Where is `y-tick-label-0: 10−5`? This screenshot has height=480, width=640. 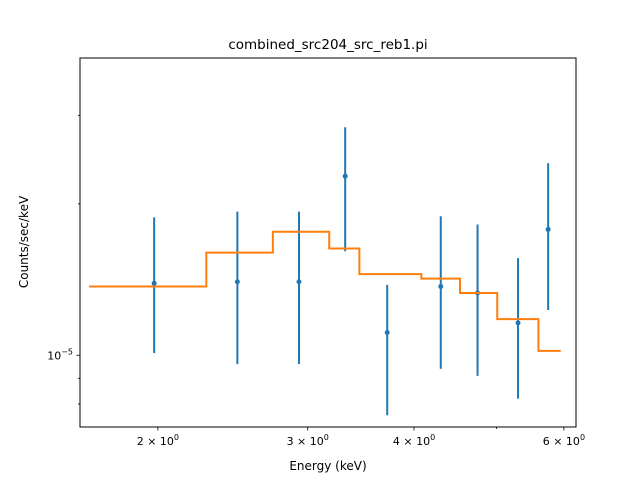 y-tick-label-0: 10−5 is located at coordinates (60, 354).